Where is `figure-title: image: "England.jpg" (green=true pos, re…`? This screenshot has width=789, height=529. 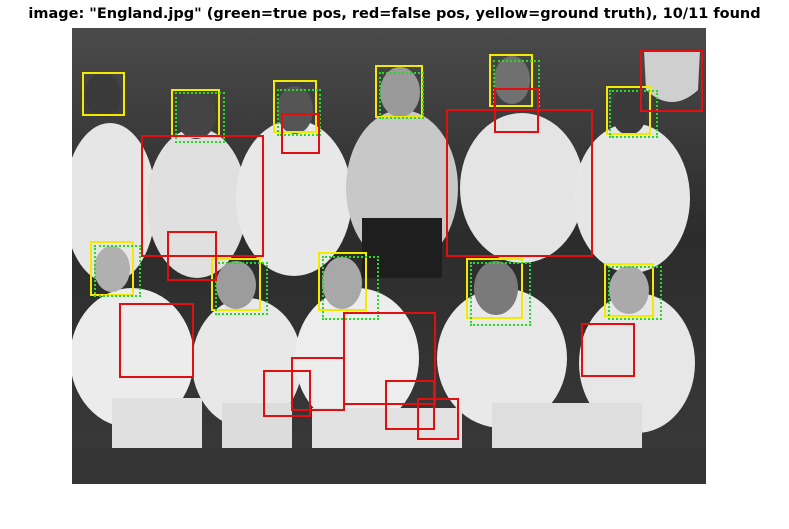 figure-title: image: "England.jpg" (green=true pos, re… is located at coordinates (394, 14).